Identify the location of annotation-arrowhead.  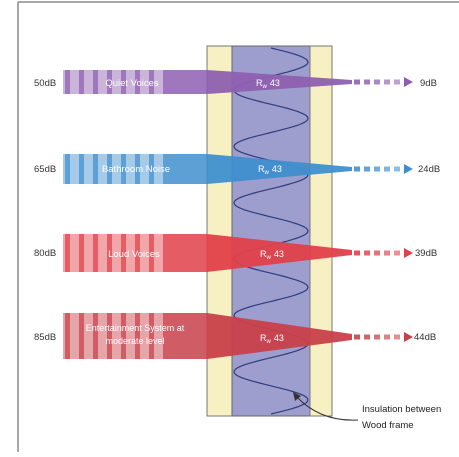
(297, 396).